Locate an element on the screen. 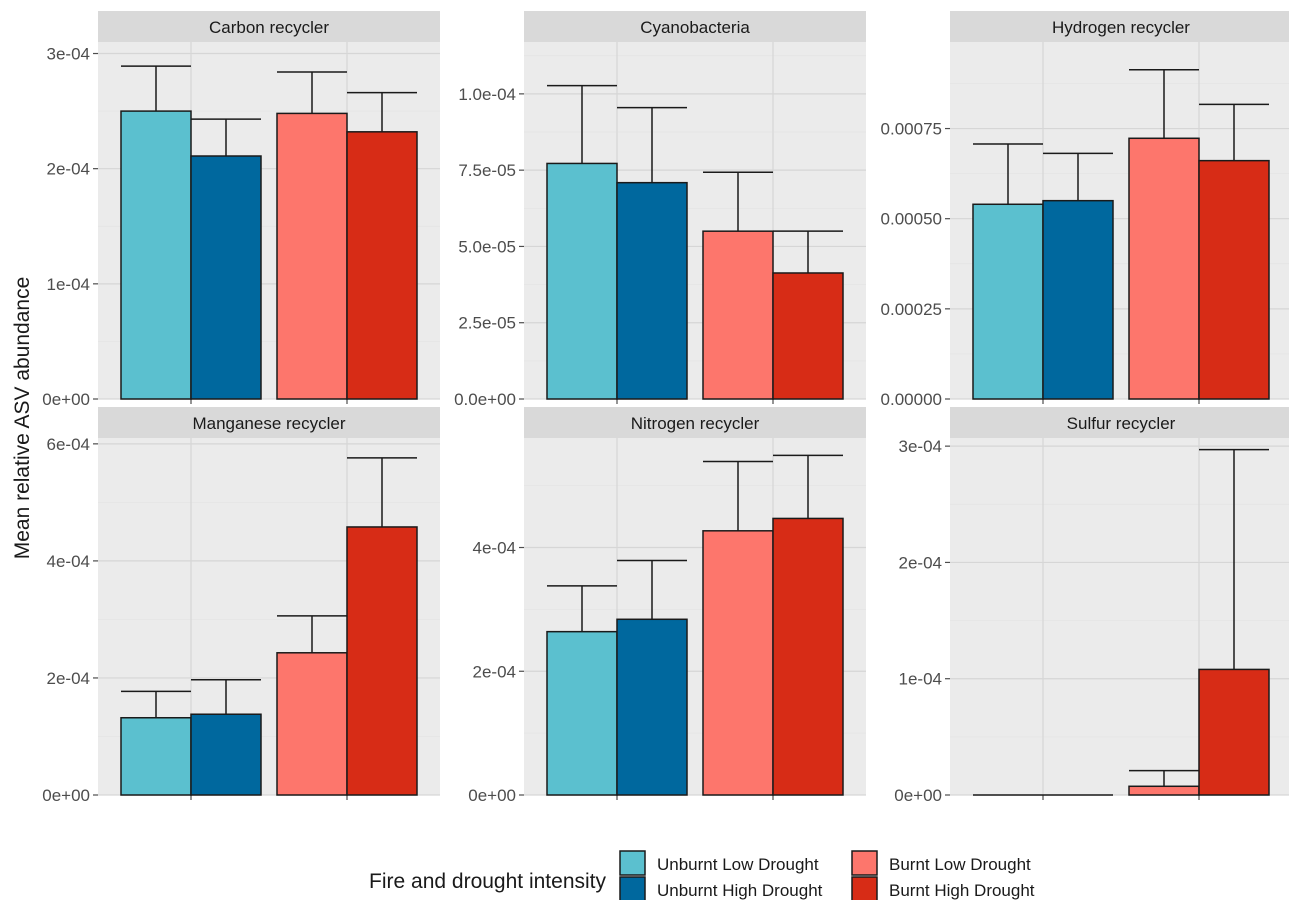 The image size is (1289, 900). panel-sulfur-recycler: 0e+00 1e-04 2e-04 3e-04 Sulfur recycler is located at coordinates (1091, 606).